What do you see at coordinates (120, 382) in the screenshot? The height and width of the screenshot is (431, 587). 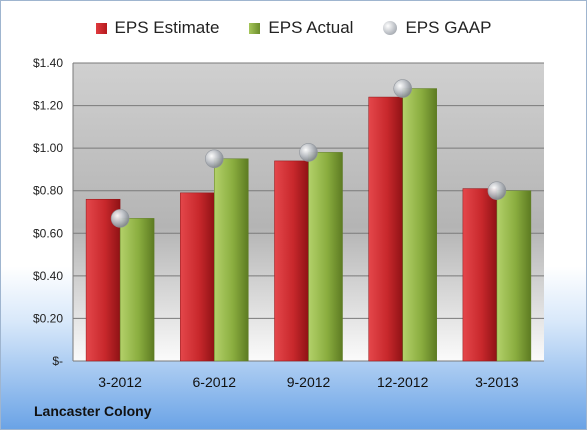 I see `x-tick-label: 3-2012` at bounding box center [120, 382].